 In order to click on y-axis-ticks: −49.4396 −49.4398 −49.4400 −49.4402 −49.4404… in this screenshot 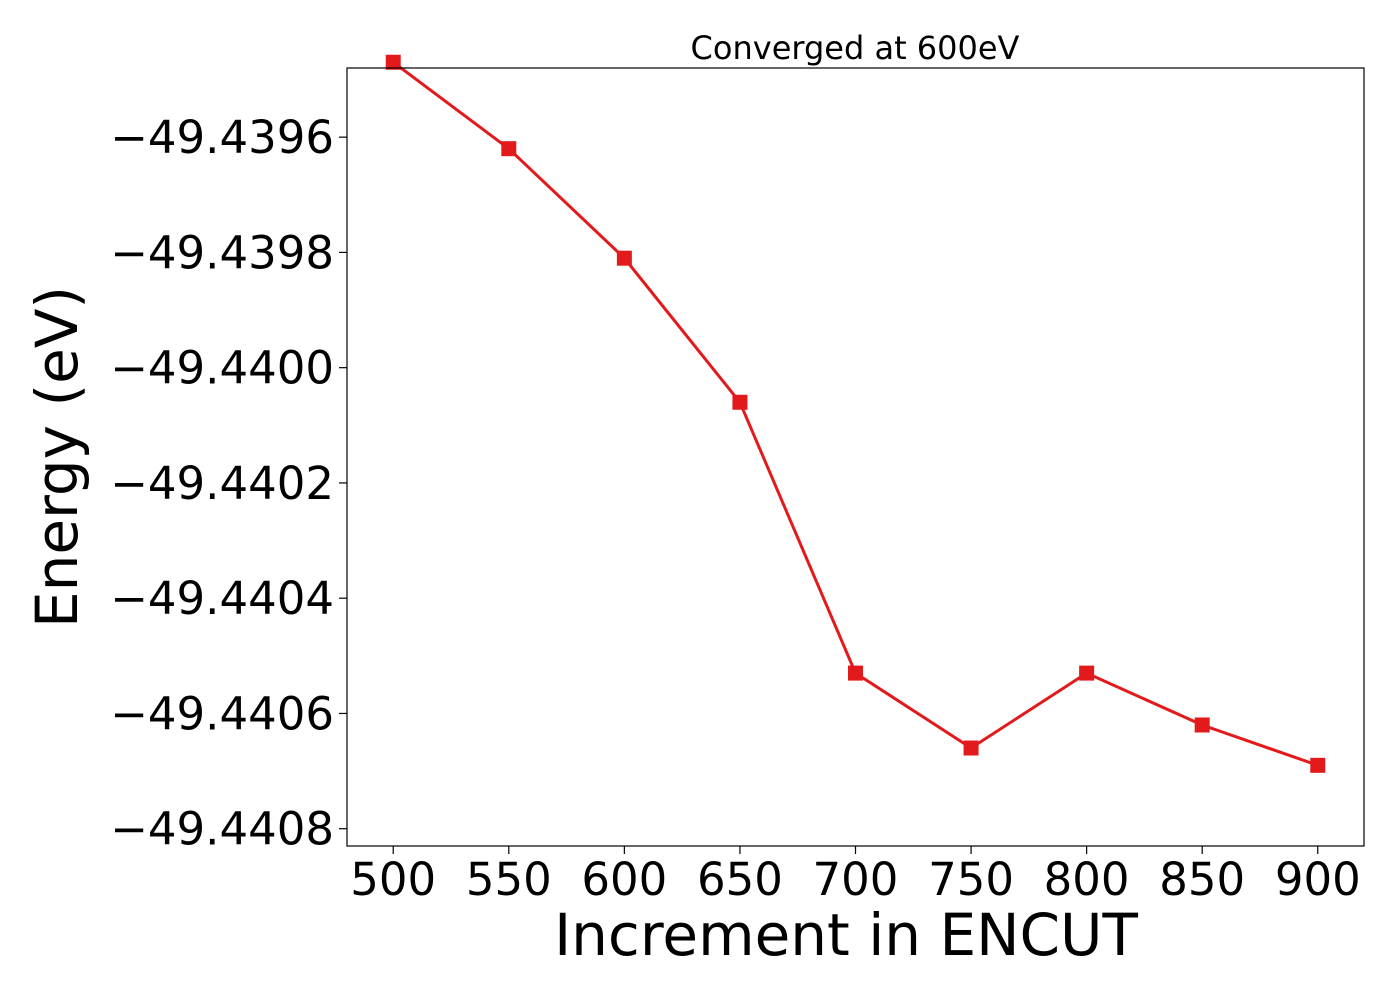, I will do `click(228, 483)`.